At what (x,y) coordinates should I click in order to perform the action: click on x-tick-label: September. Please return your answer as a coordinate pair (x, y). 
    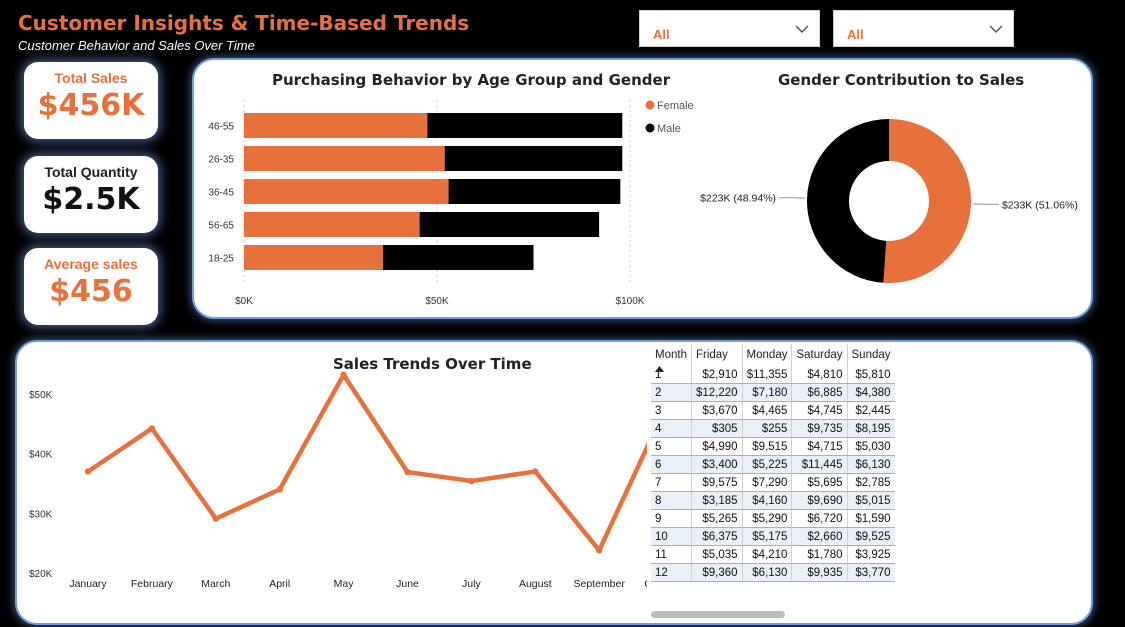
    Looking at the image, I should click on (600, 584).